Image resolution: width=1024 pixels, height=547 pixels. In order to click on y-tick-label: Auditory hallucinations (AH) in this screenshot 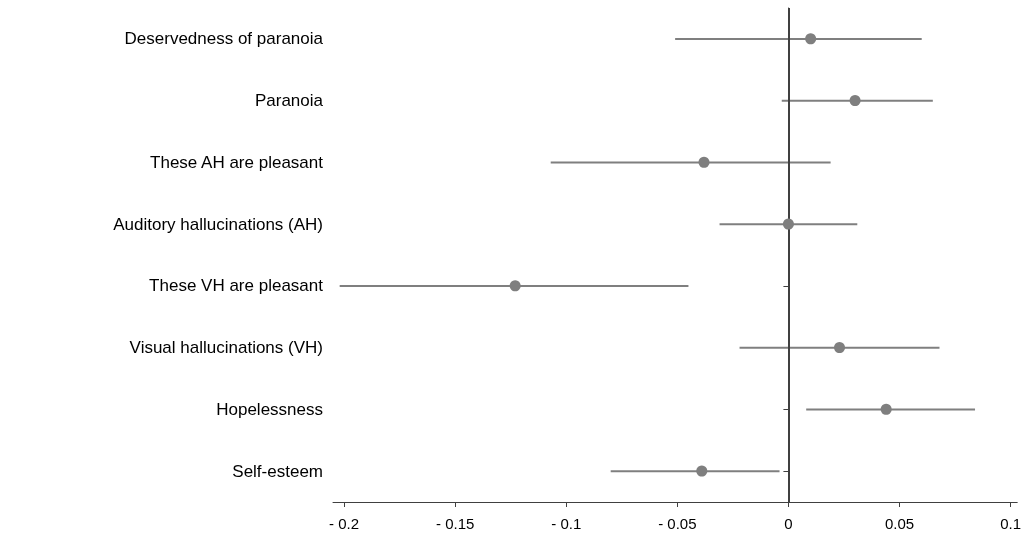, I will do `click(218, 224)`.